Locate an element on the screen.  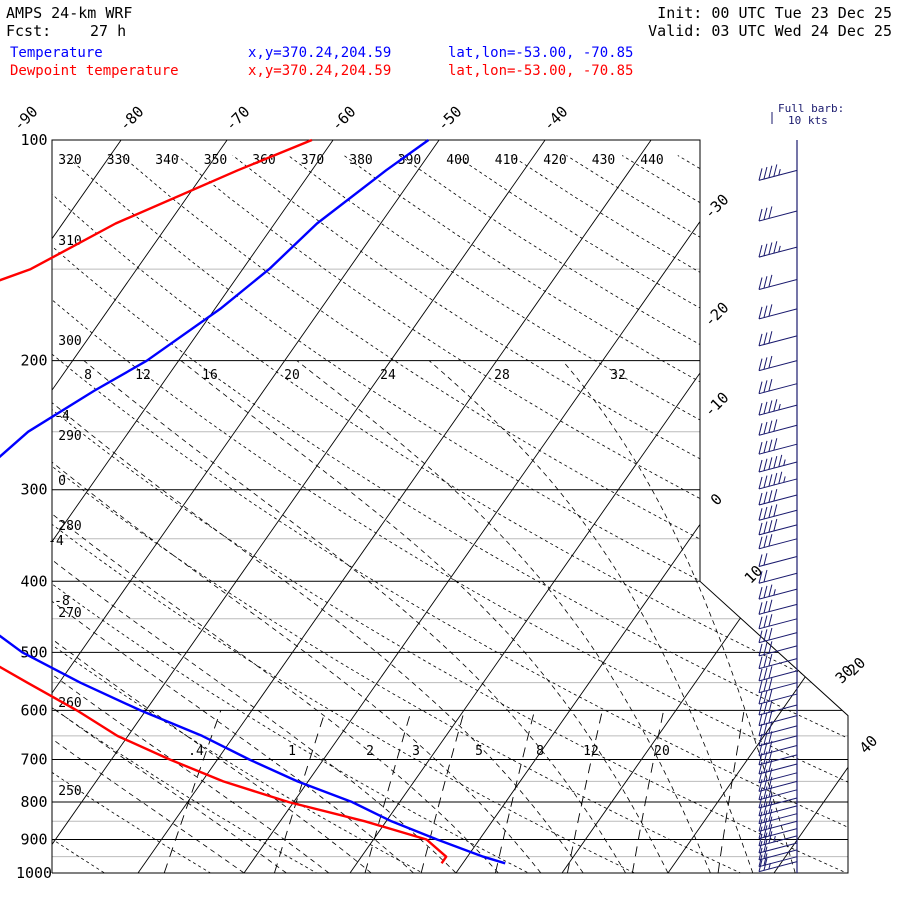
theta-label: 300 is located at coordinates (69, 341).